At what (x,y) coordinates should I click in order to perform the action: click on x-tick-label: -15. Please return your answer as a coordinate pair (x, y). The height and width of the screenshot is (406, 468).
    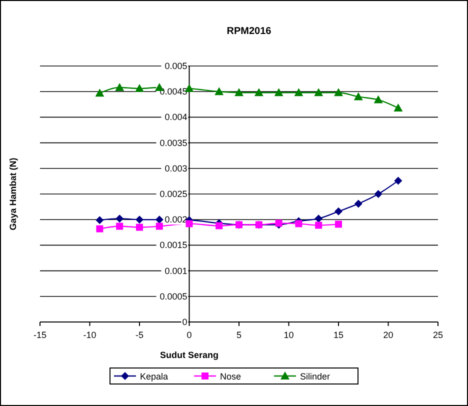
    Looking at the image, I should click on (40, 335).